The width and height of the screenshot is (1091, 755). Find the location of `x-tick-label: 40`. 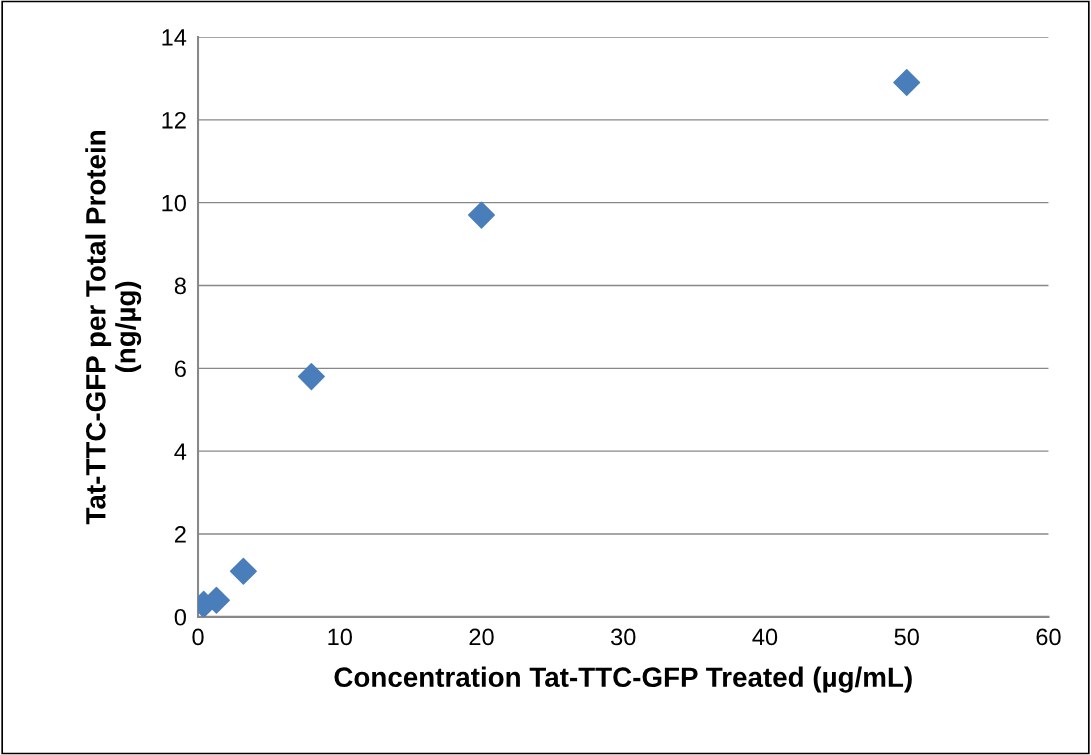

x-tick-label: 40 is located at coordinates (765, 637).